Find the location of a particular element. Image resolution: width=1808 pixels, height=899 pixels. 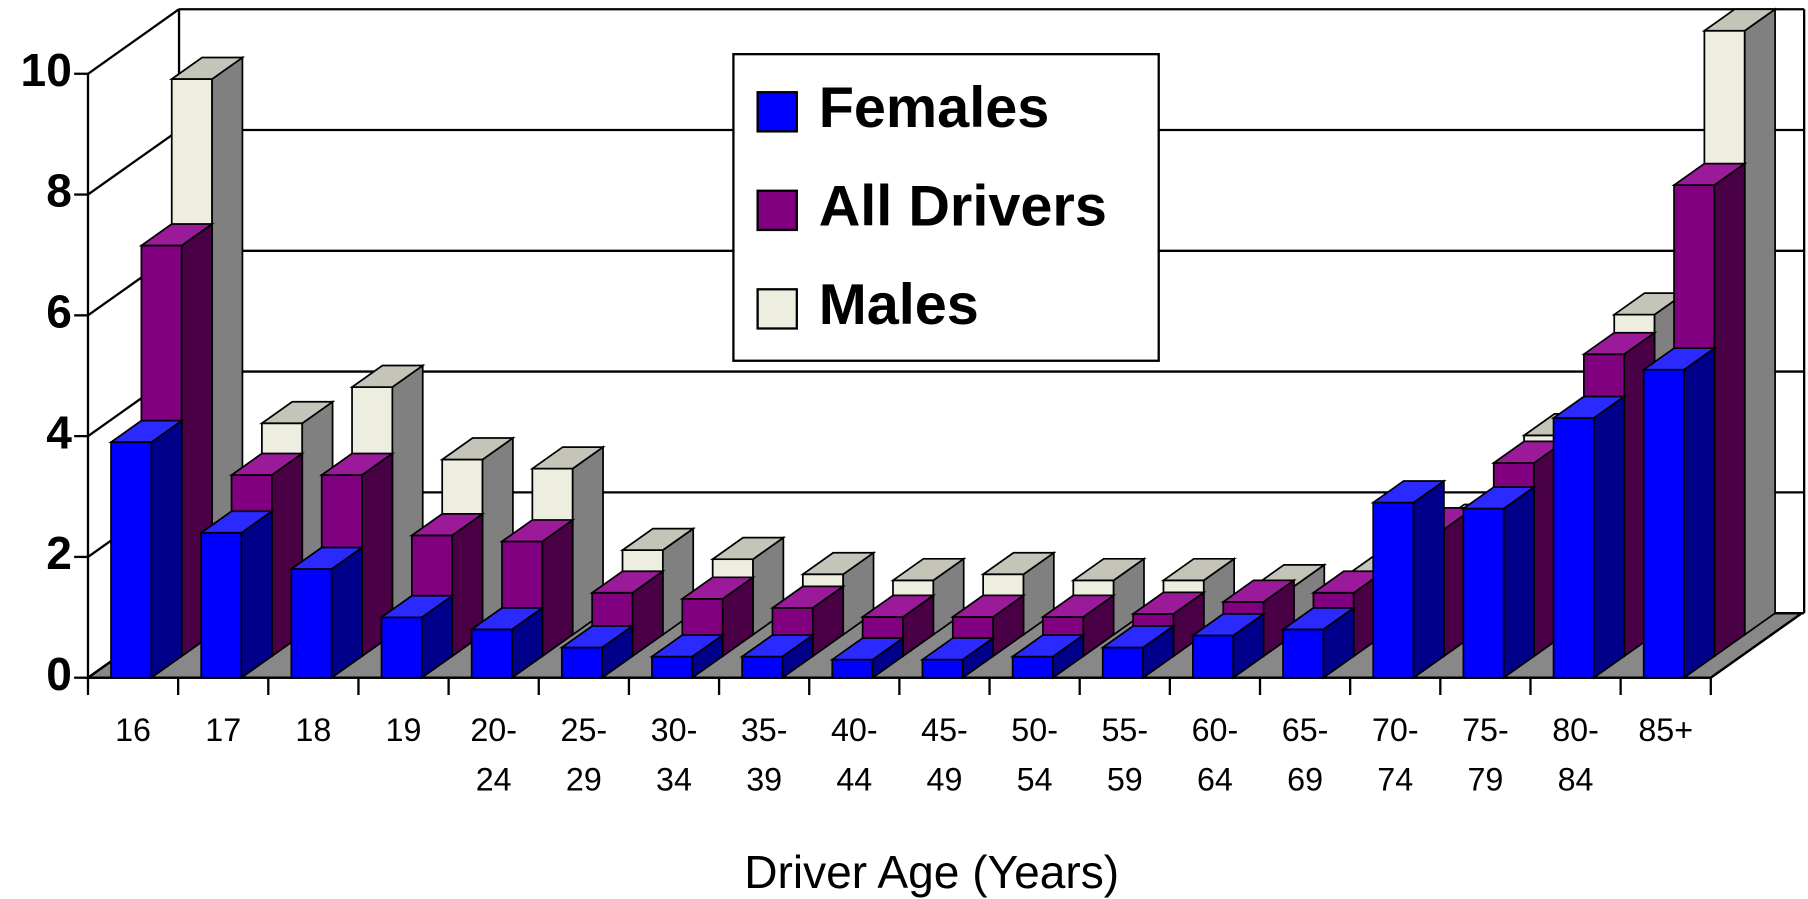

x-tick-label-box: 30- 34 is located at coordinates (674, 755).